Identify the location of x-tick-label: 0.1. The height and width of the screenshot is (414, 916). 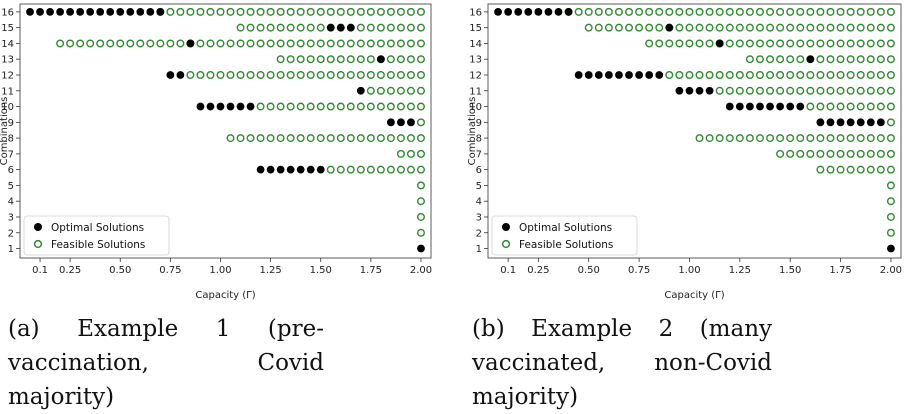
(40, 270).